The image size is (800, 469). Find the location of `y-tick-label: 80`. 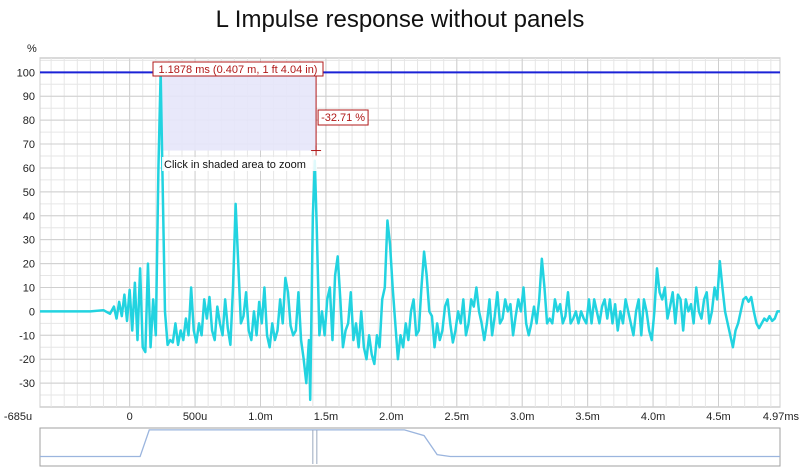

y-tick-label: 80 is located at coordinates (29, 121).